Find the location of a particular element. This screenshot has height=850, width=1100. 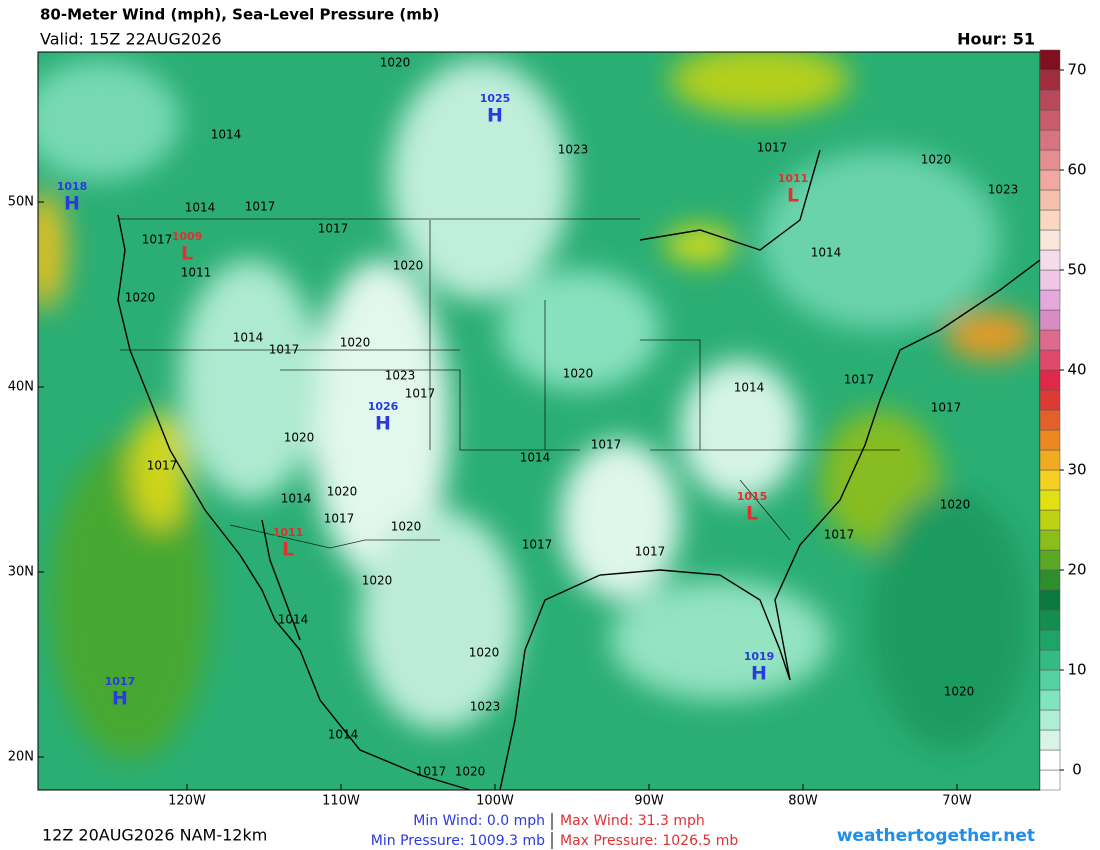

lat-label: 20N is located at coordinates (21, 757).